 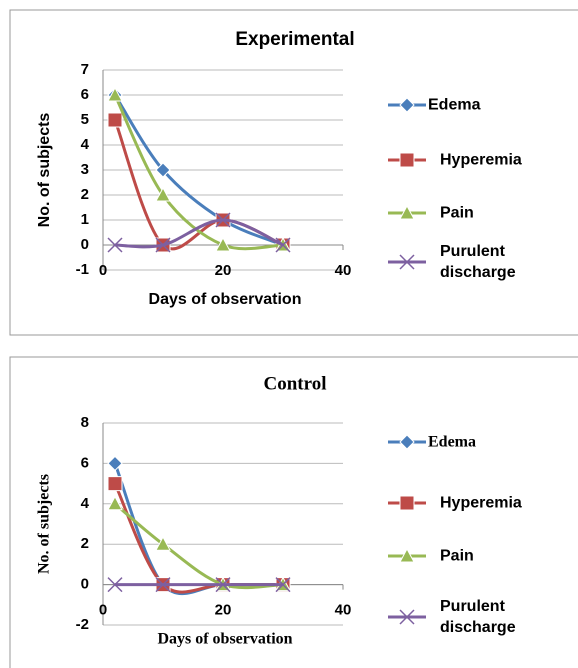 What do you see at coordinates (85, 69) in the screenshot?
I see `y-tick-label: 7` at bounding box center [85, 69].